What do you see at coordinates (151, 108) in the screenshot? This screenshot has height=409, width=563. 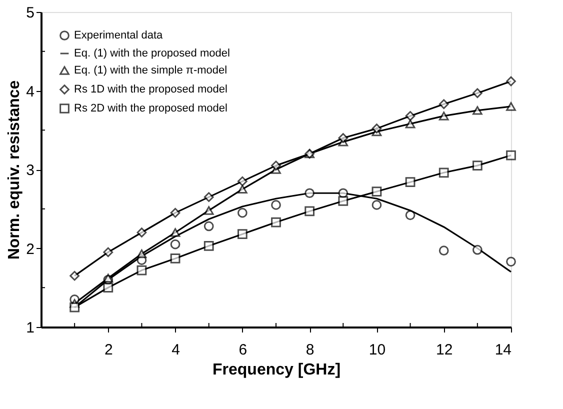 I see `legend-label: Rs 2D with the proposed model` at bounding box center [151, 108].